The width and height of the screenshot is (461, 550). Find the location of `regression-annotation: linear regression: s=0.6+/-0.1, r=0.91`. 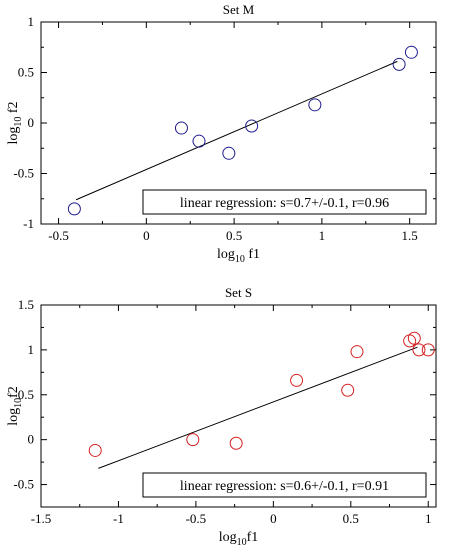

regression-annotation: linear regression: s=0.6+/-0.1, r=0.91 is located at coordinates (284, 486).